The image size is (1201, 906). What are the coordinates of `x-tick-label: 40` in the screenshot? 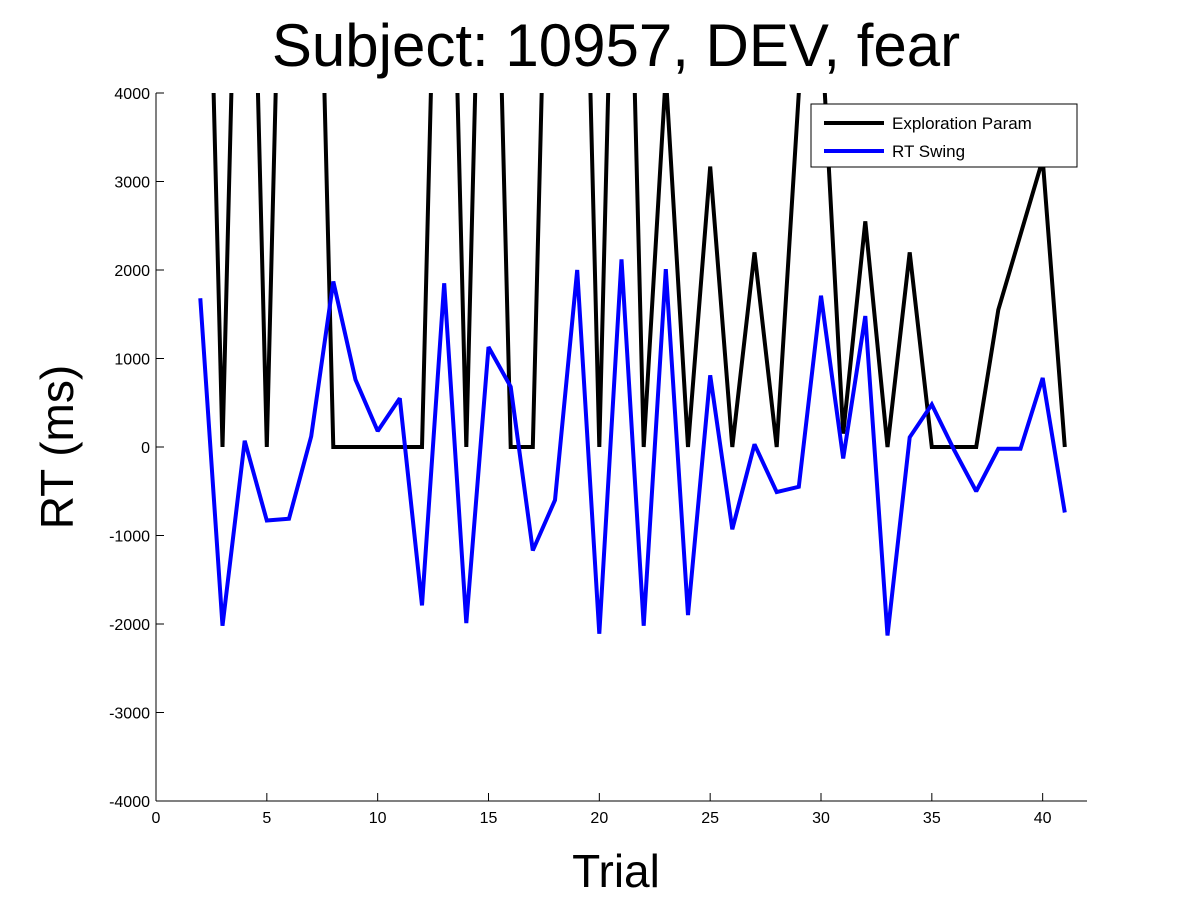 It's located at (1043, 818).